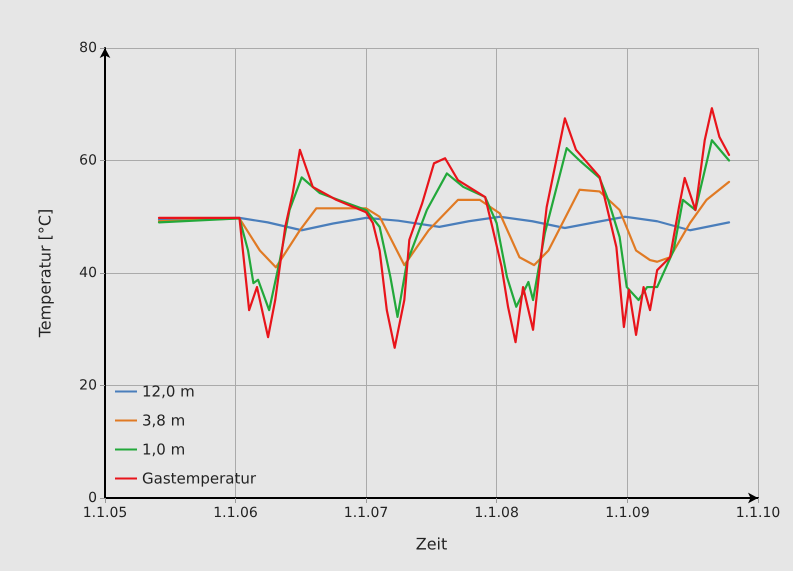 Image resolution: width=793 pixels, height=571 pixels. Describe the element at coordinates (164, 449) in the screenshot. I see `legend-label: 1,0 m` at that location.